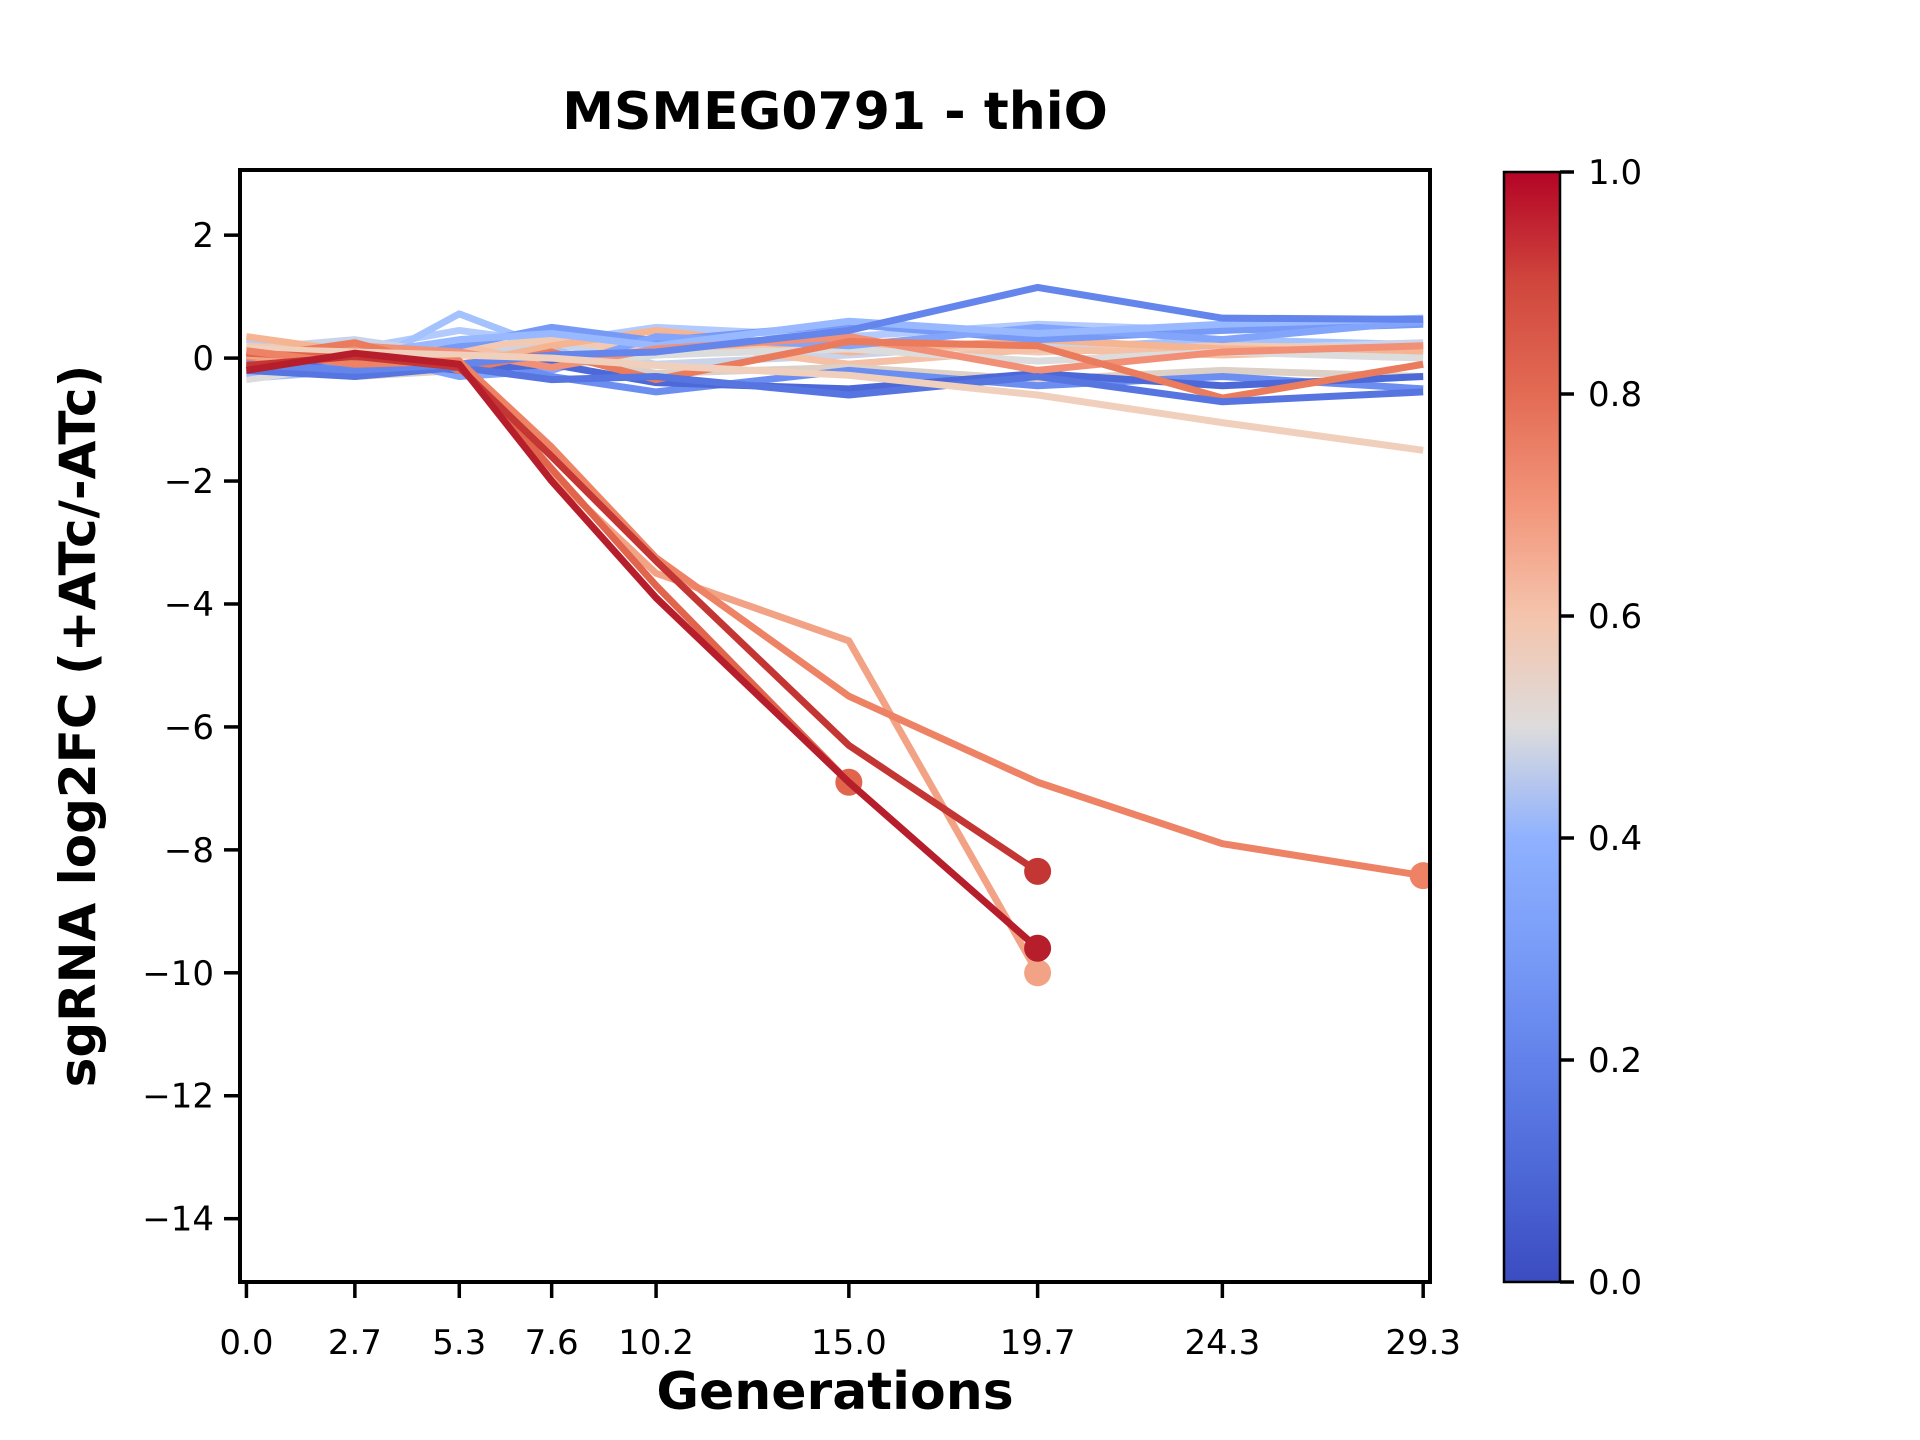  What do you see at coordinates (78, 726) in the screenshot?
I see `y-axis-label: sgRNA log2FC (+ATc/-ATc)` at bounding box center [78, 726].